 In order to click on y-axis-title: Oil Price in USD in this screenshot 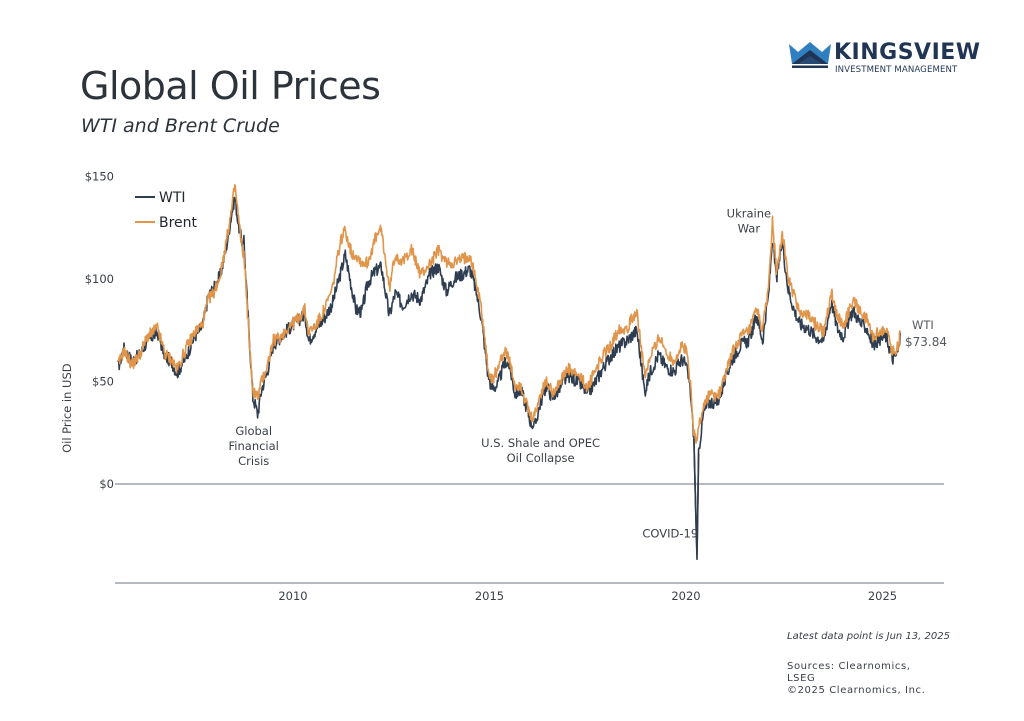, I will do `click(67, 408)`.